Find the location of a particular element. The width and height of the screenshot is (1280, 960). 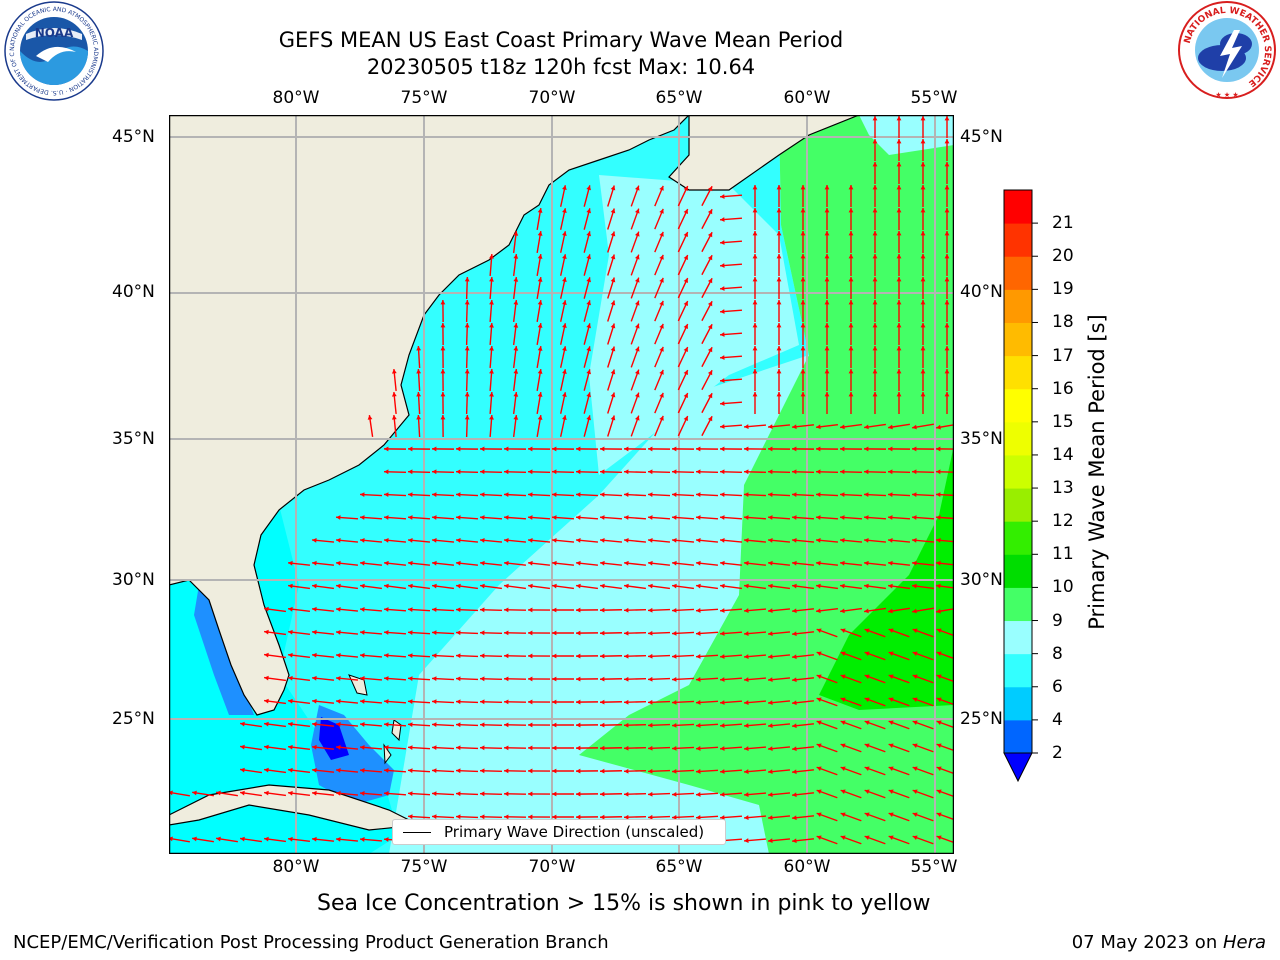

machine-name: Hera is located at coordinates (1244, 942).